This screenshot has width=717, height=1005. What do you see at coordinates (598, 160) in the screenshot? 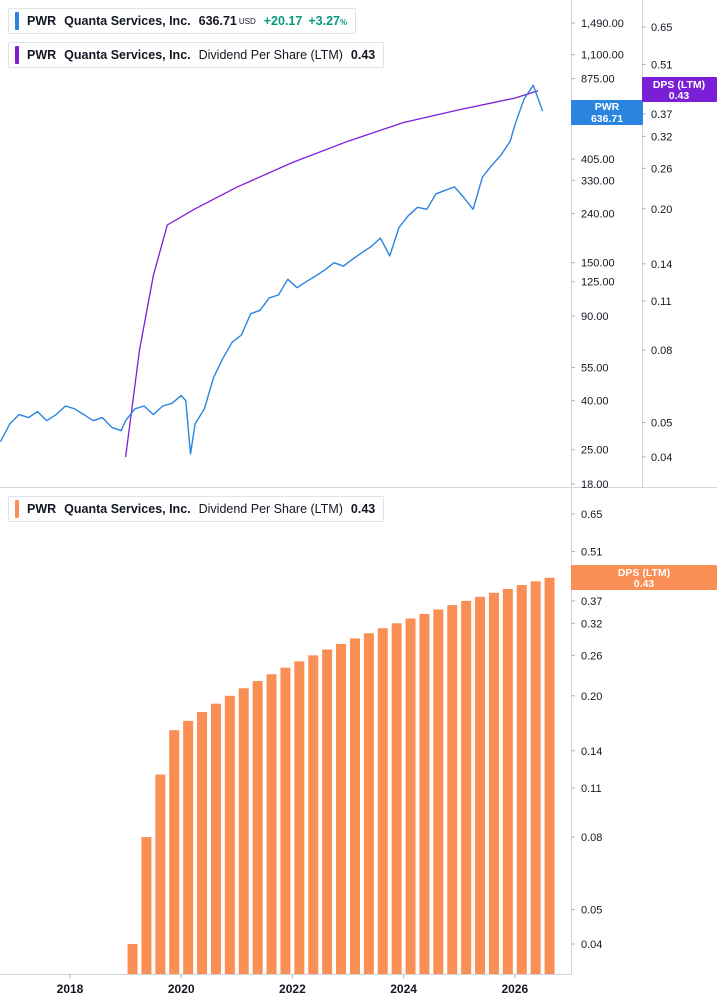
I see `price-tick-label: 405.00` at bounding box center [598, 160].